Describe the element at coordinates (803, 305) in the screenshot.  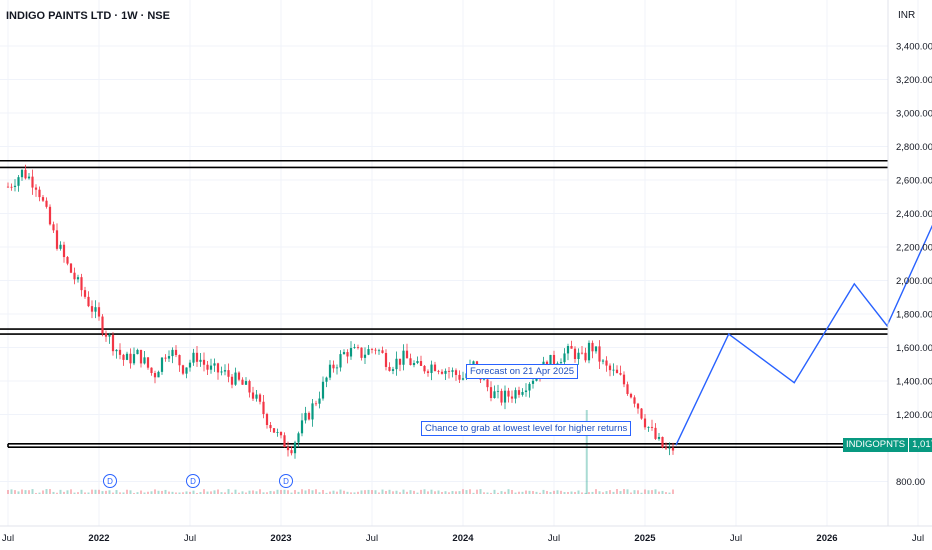
I see `forecast-path` at that location.